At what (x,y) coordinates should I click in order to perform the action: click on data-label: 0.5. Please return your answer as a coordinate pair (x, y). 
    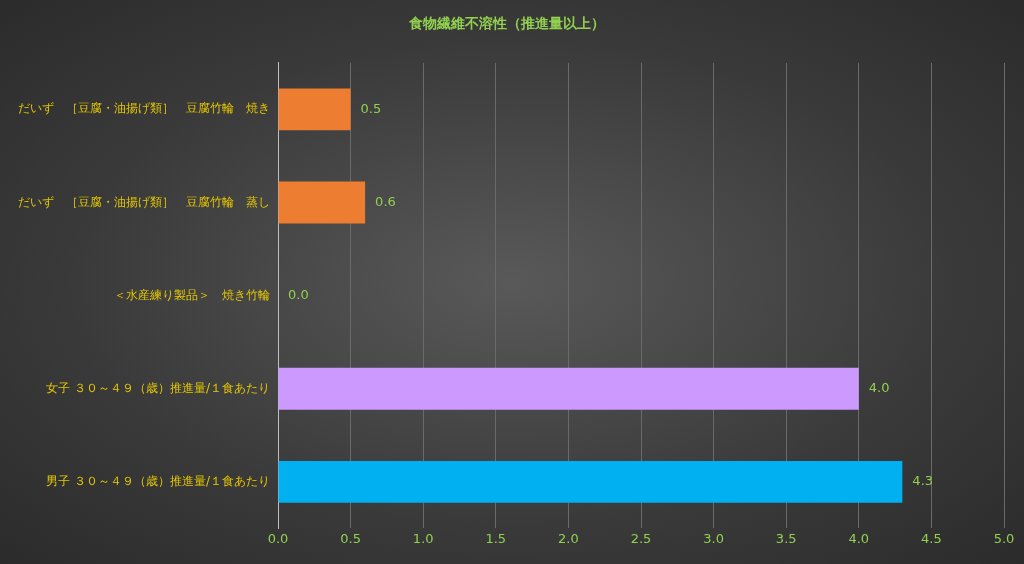
    Looking at the image, I should click on (371, 108).